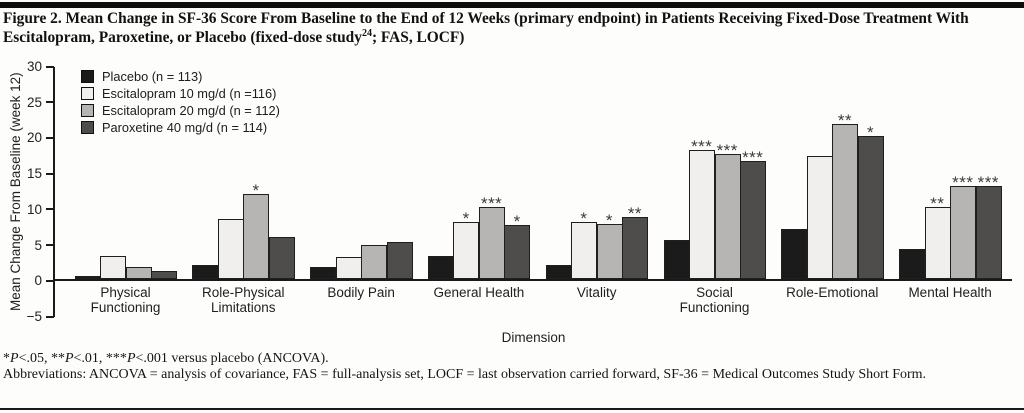  What do you see at coordinates (232, 358) in the screenshot?
I see `footnote-segment: <.001 versus placebo (ANCOVA).` at bounding box center [232, 358].